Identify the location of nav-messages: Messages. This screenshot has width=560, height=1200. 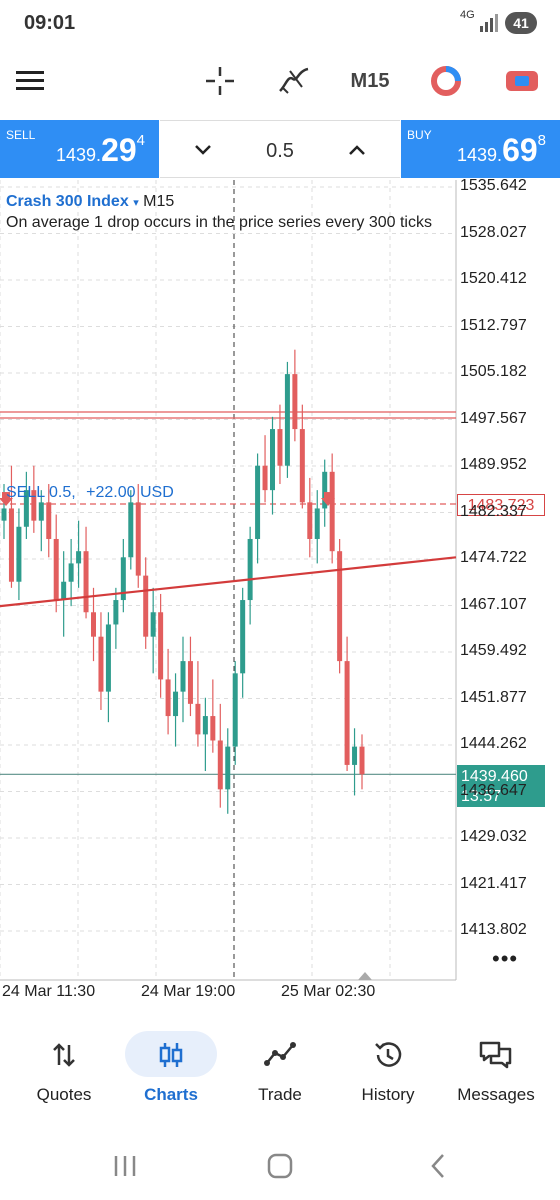
(496, 1075).